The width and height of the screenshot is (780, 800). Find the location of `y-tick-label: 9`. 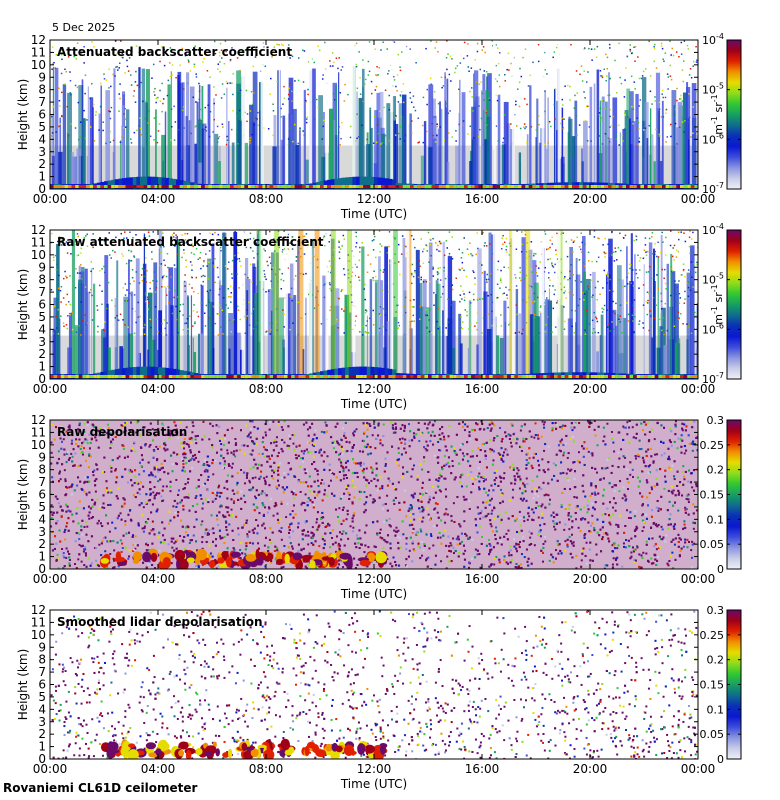

y-tick-label: 9 is located at coordinates (42, 267).